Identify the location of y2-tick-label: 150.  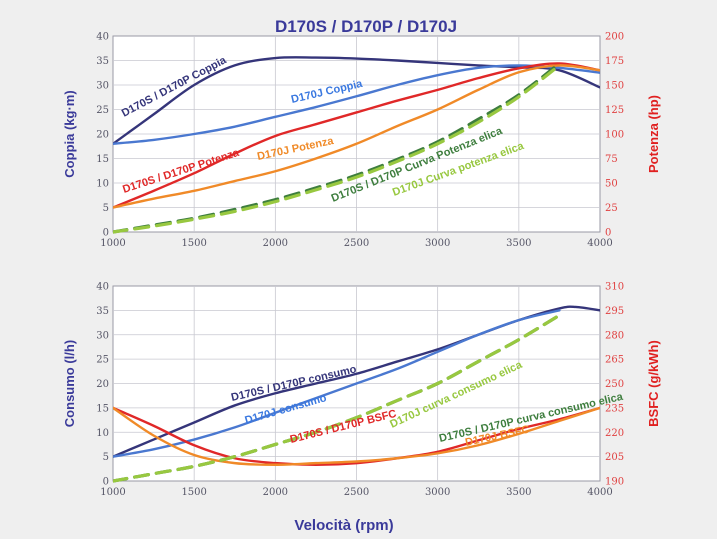
(614, 86).